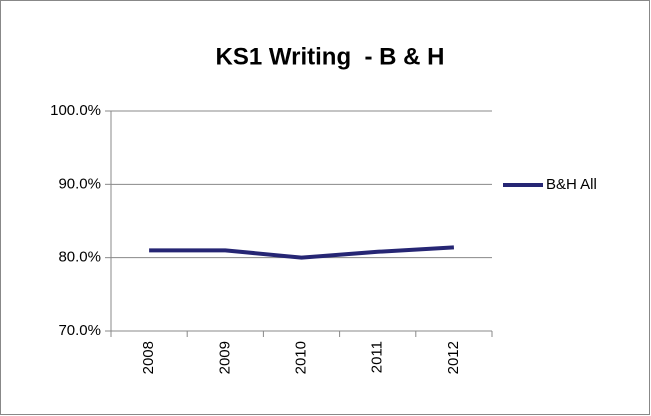 The height and width of the screenshot is (416, 651). What do you see at coordinates (79, 183) in the screenshot?
I see `y-tick-label: 90.0%` at bounding box center [79, 183].